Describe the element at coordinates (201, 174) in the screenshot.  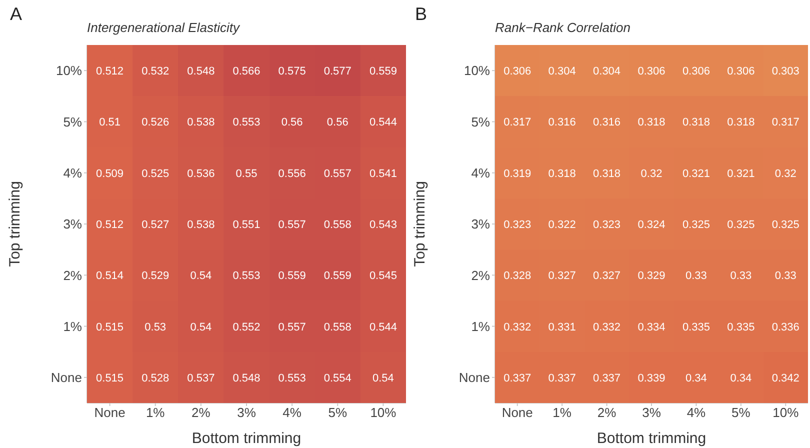
I see `data-label: 0.536` at that location.